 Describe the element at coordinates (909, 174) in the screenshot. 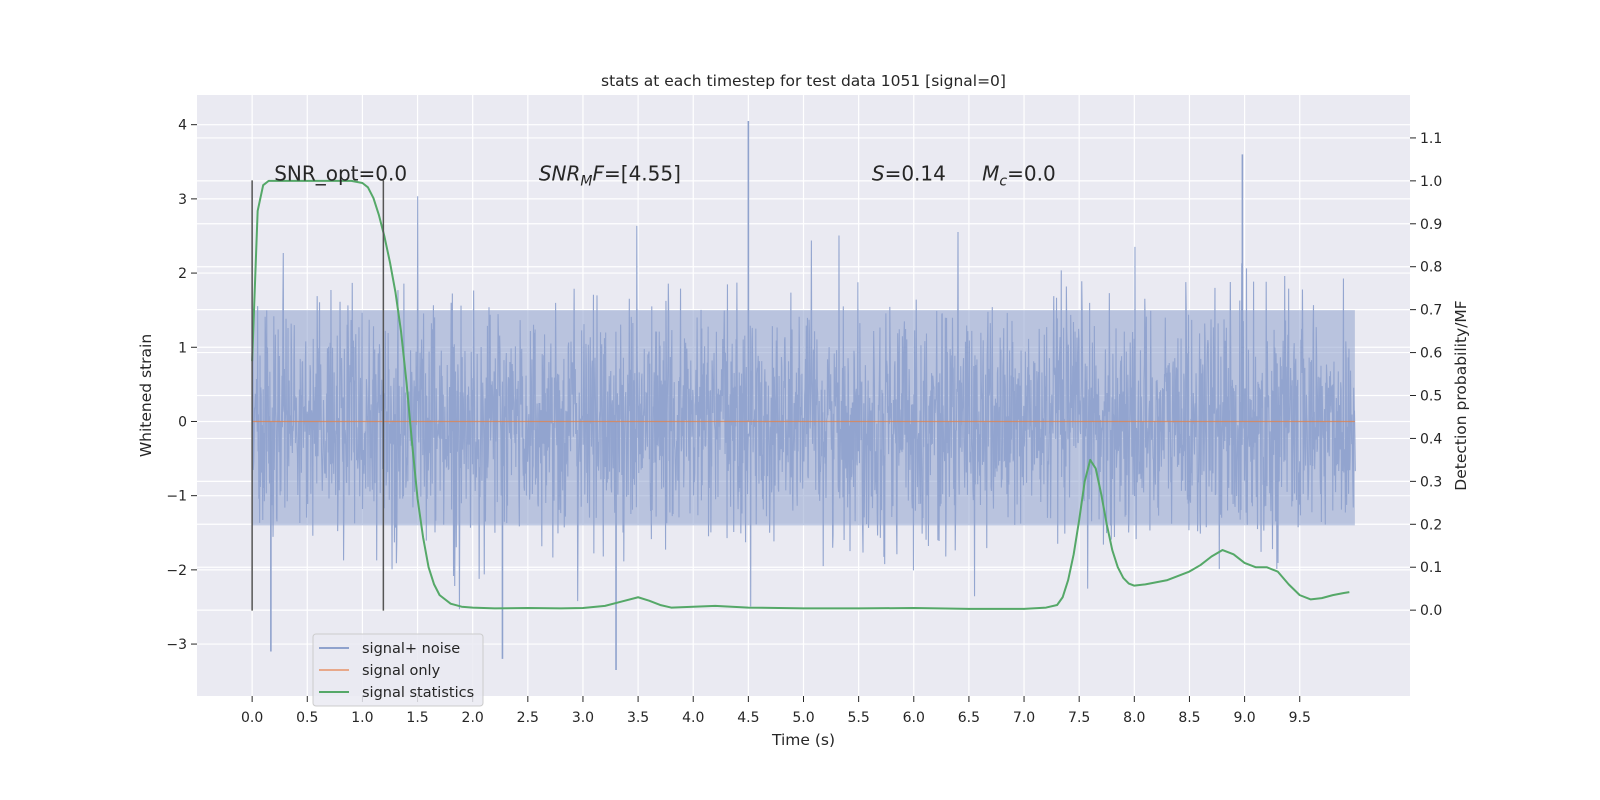

I see `annotation-s: S=0.14` at that location.